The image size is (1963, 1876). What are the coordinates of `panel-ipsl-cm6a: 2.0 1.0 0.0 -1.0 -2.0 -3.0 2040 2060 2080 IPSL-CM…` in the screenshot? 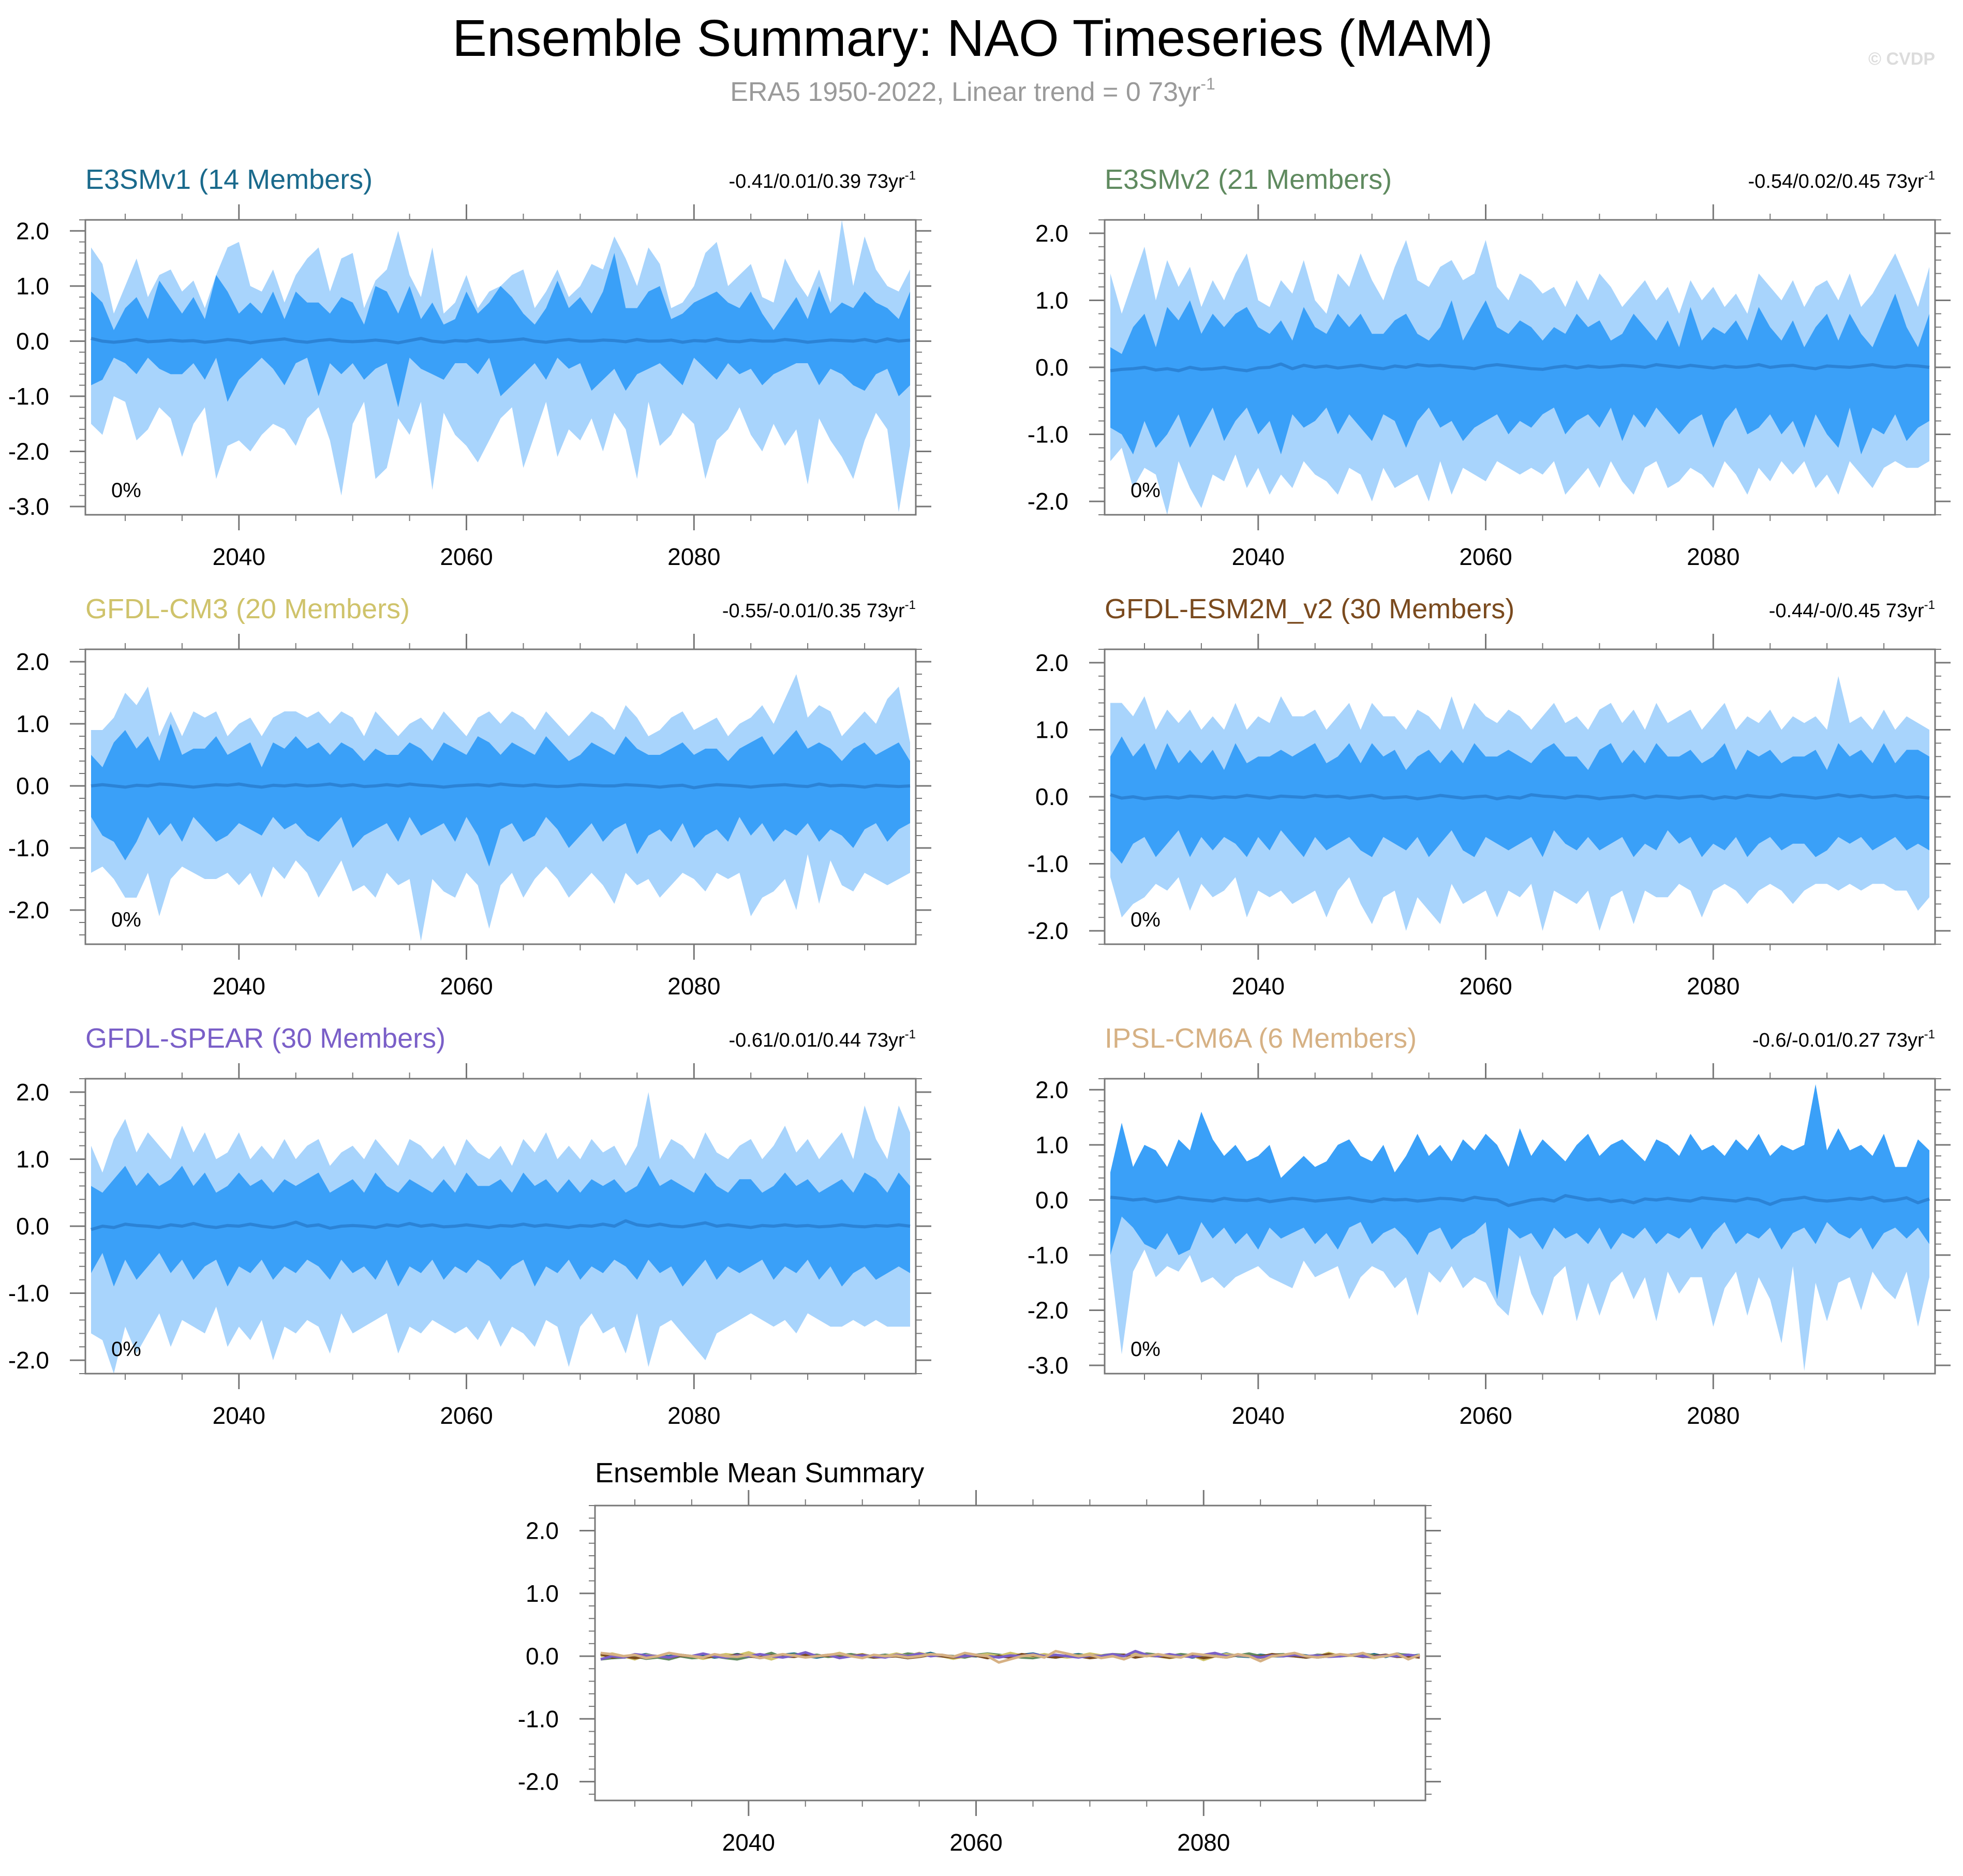 It's located at (1489, 1226).